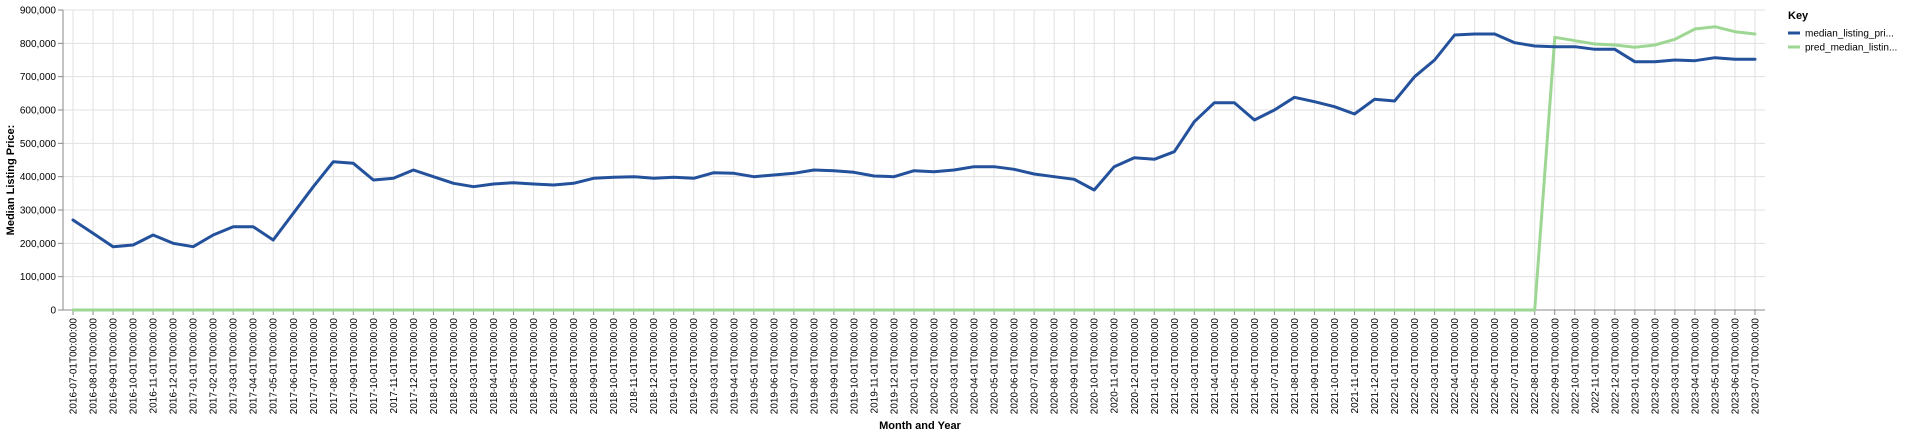  Describe the element at coordinates (294, 366) in the screenshot. I see `x-tick-label: 2017-06-01T00:00:00` at that location.